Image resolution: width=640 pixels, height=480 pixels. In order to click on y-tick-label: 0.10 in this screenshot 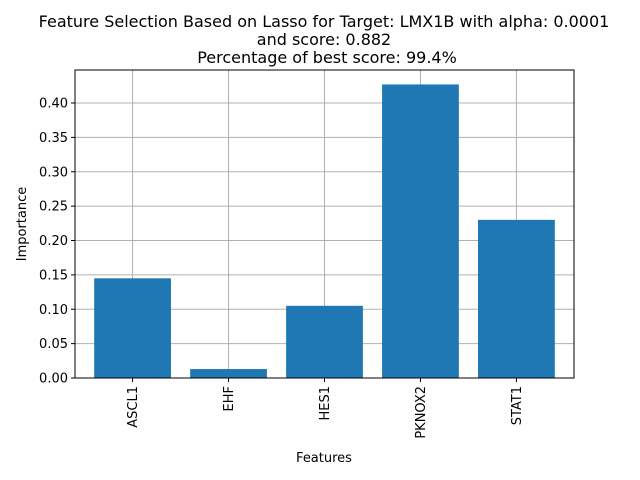, I will do `click(53, 310)`.